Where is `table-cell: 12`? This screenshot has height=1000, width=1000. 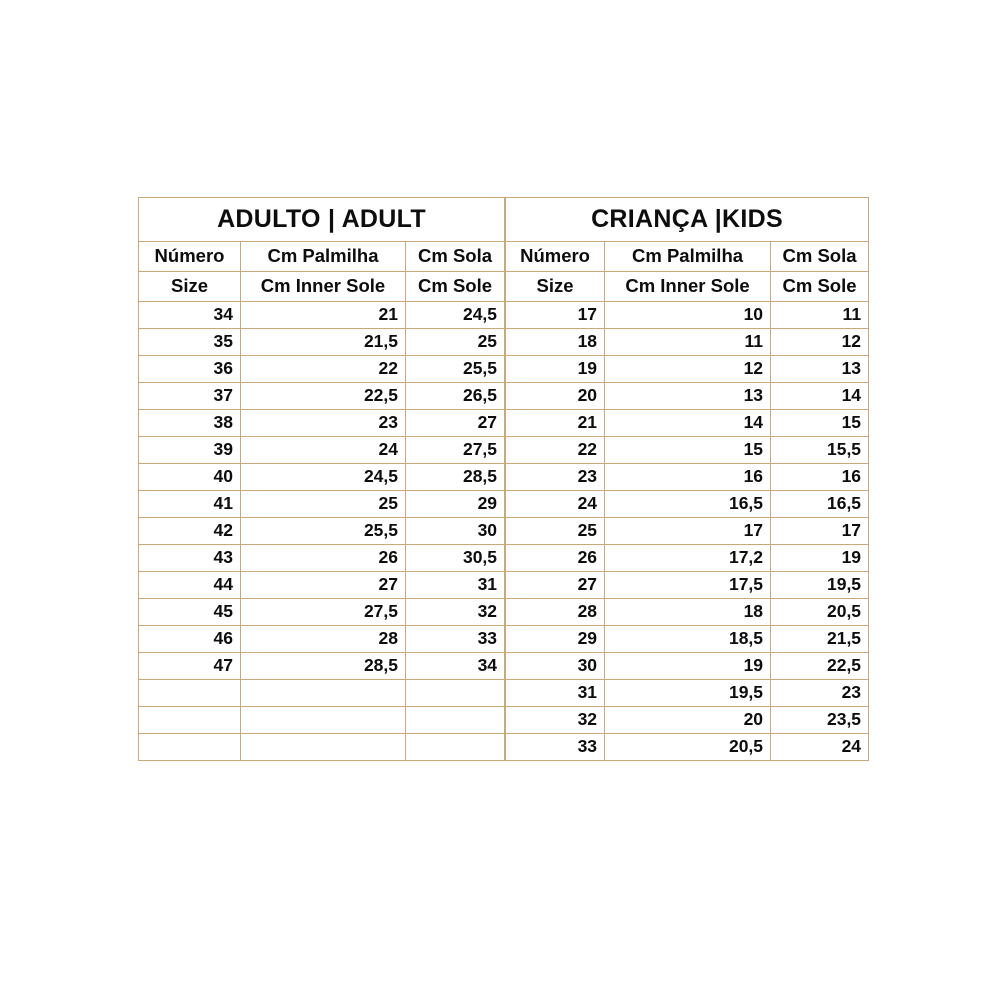
table-cell: 12 is located at coordinates (688, 369).